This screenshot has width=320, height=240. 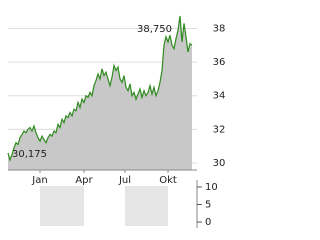 I want to click on x-tick-label: Apr, so click(x=84, y=180).